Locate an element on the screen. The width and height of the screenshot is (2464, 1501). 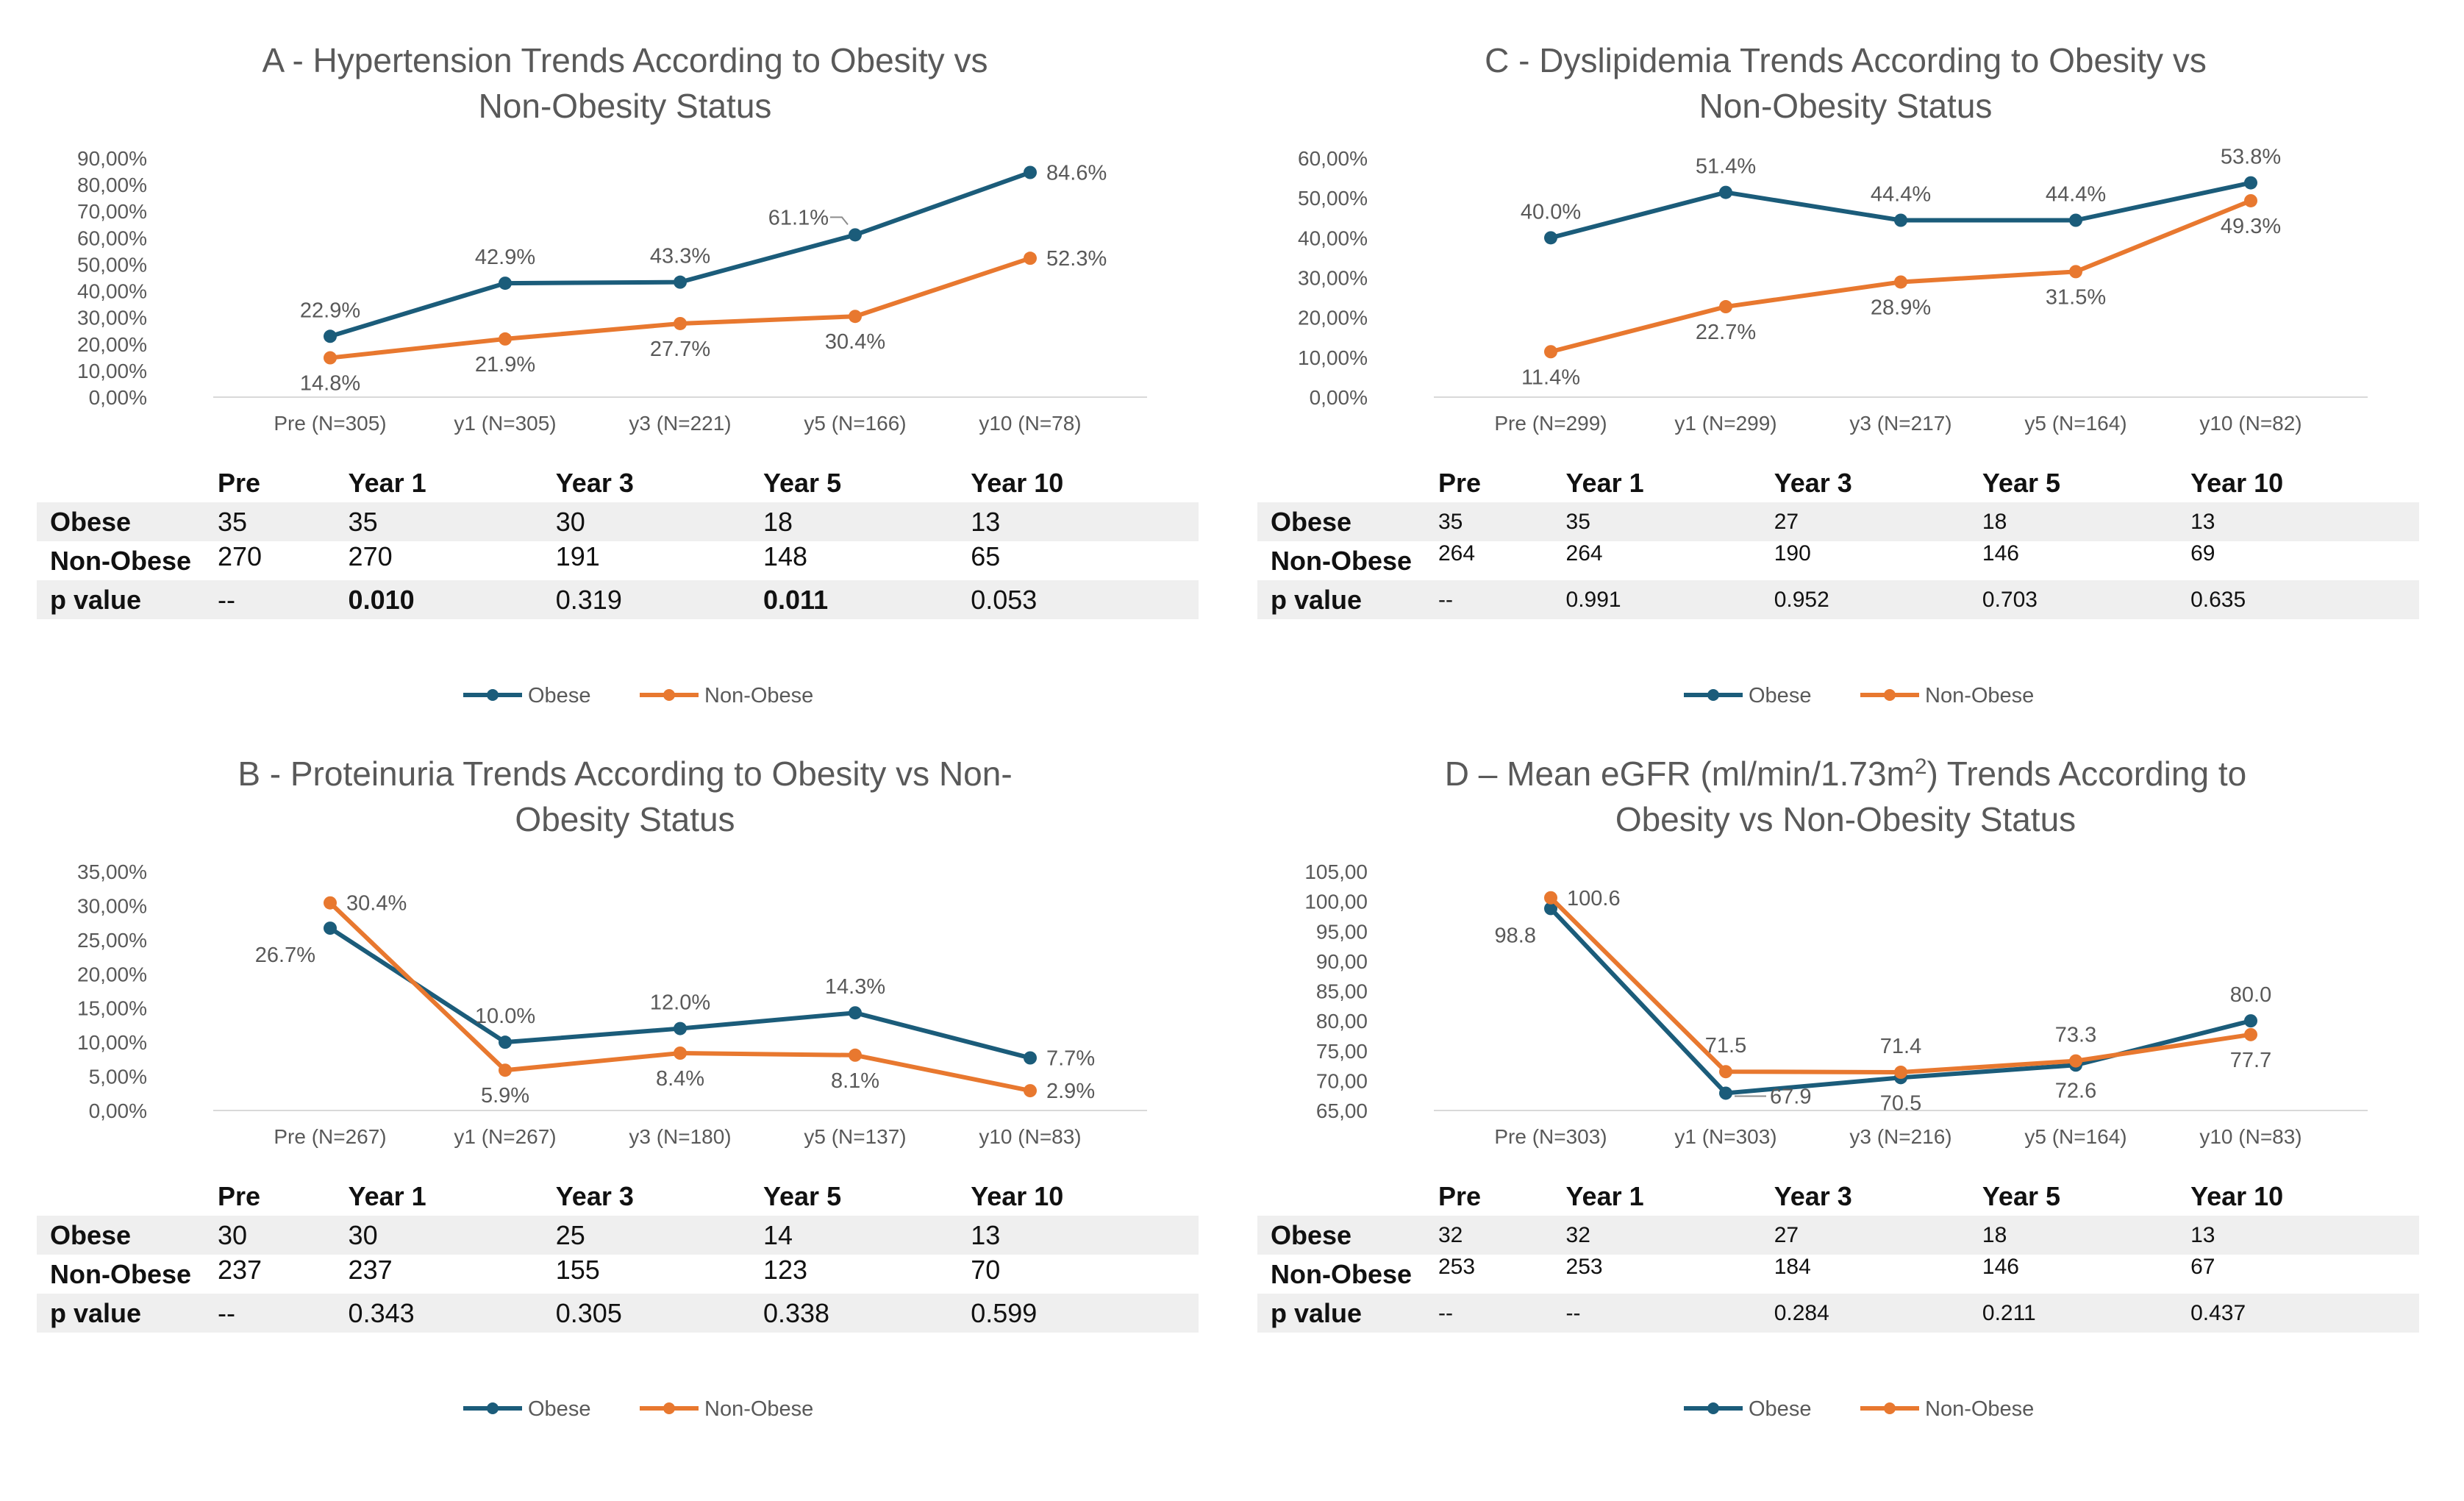
y-tick-label: 20,00% is located at coordinates (112, 974).